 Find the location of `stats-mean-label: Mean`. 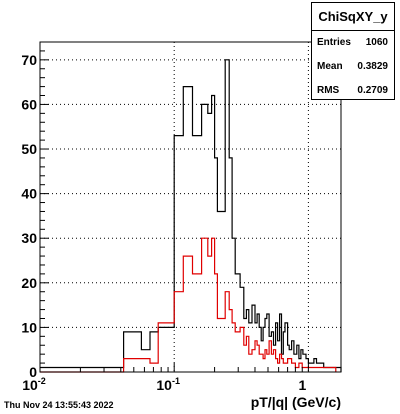

stats-mean-label: Mean is located at coordinates (330, 66).